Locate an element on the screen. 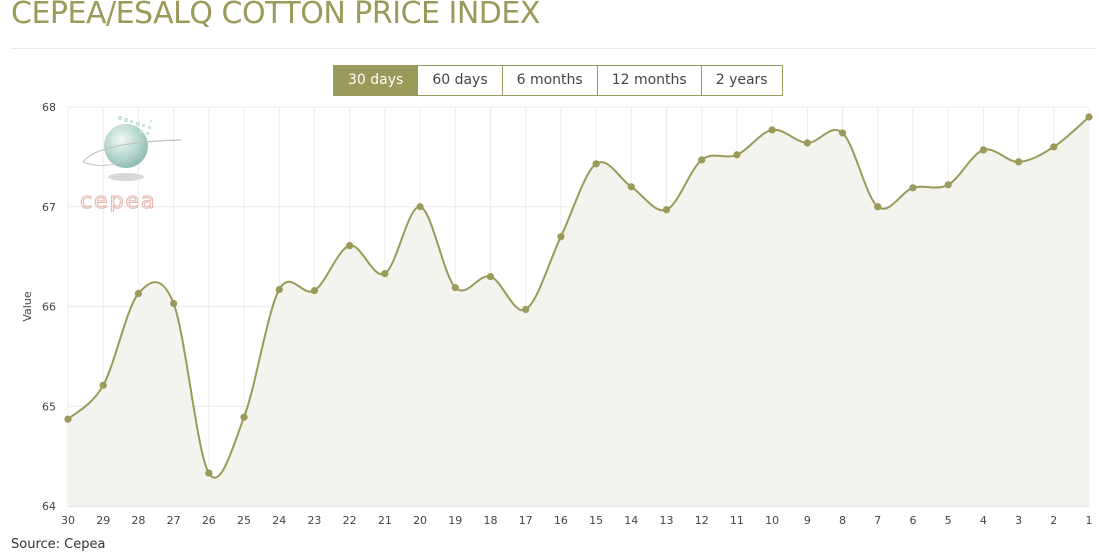 This screenshot has width=1099, height=560. tab-2-years: 2 years is located at coordinates (741, 80).